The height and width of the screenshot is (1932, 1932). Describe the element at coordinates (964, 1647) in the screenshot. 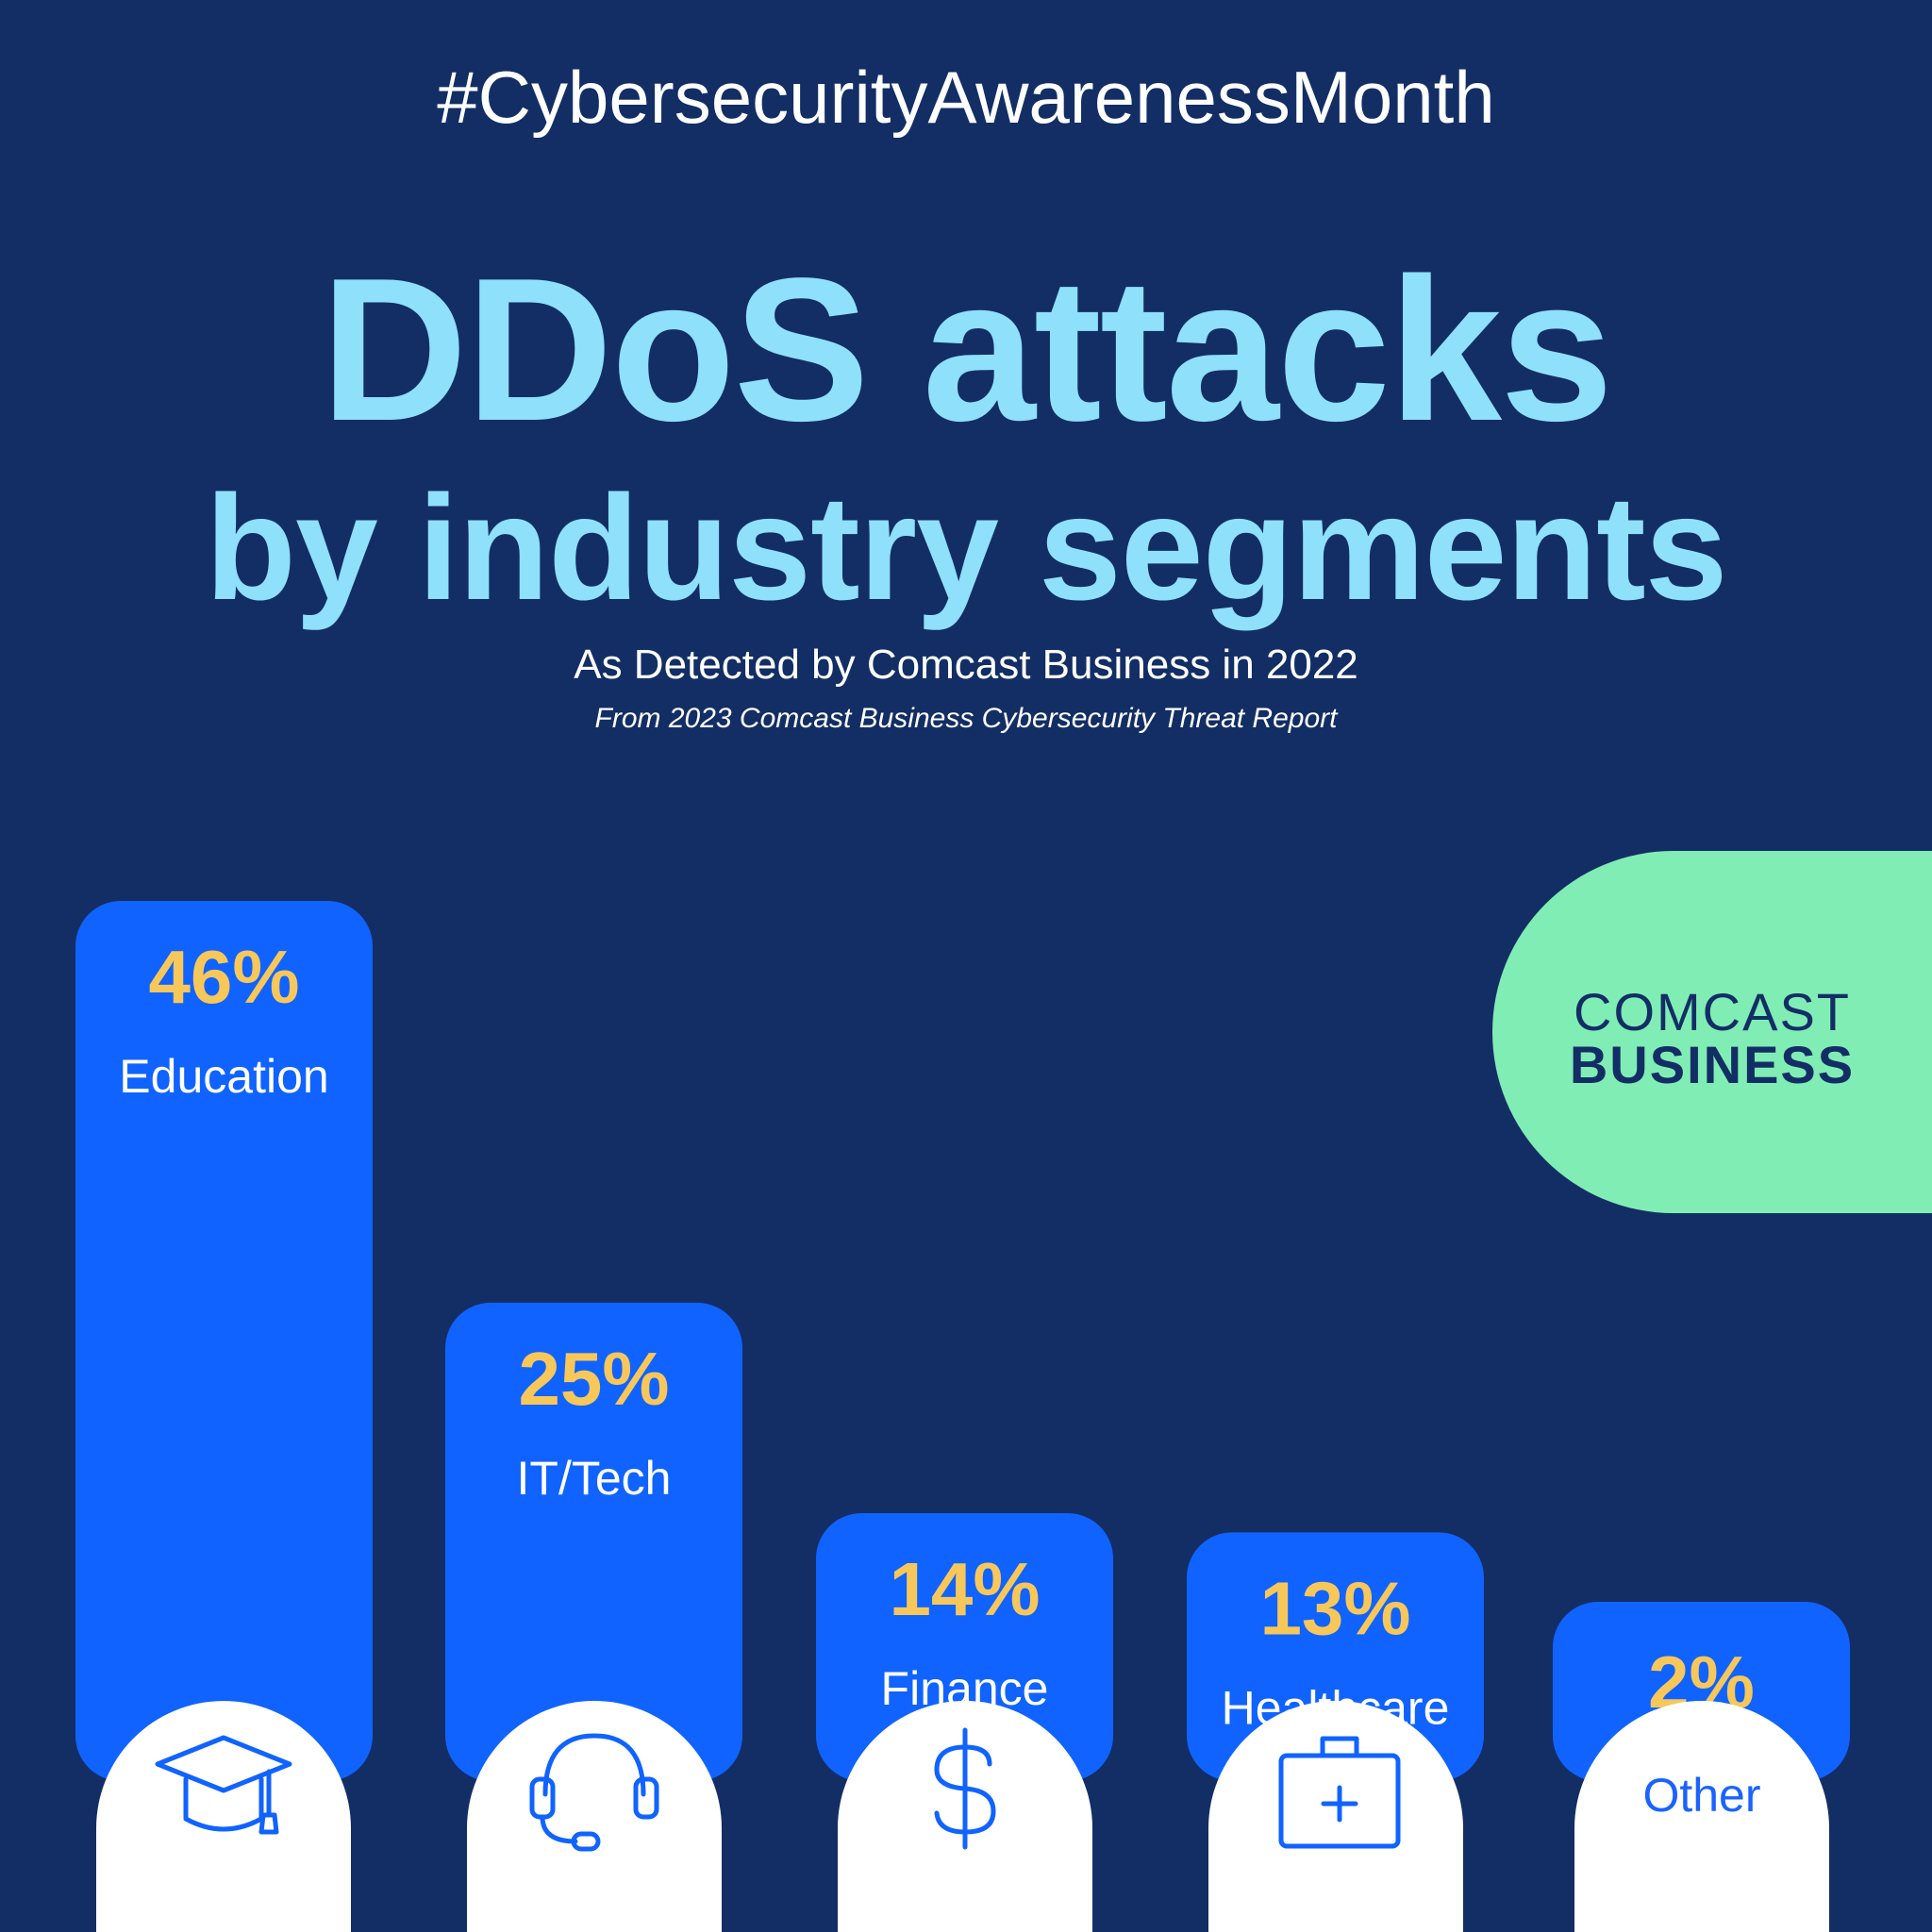

I see `bar-finance` at that location.